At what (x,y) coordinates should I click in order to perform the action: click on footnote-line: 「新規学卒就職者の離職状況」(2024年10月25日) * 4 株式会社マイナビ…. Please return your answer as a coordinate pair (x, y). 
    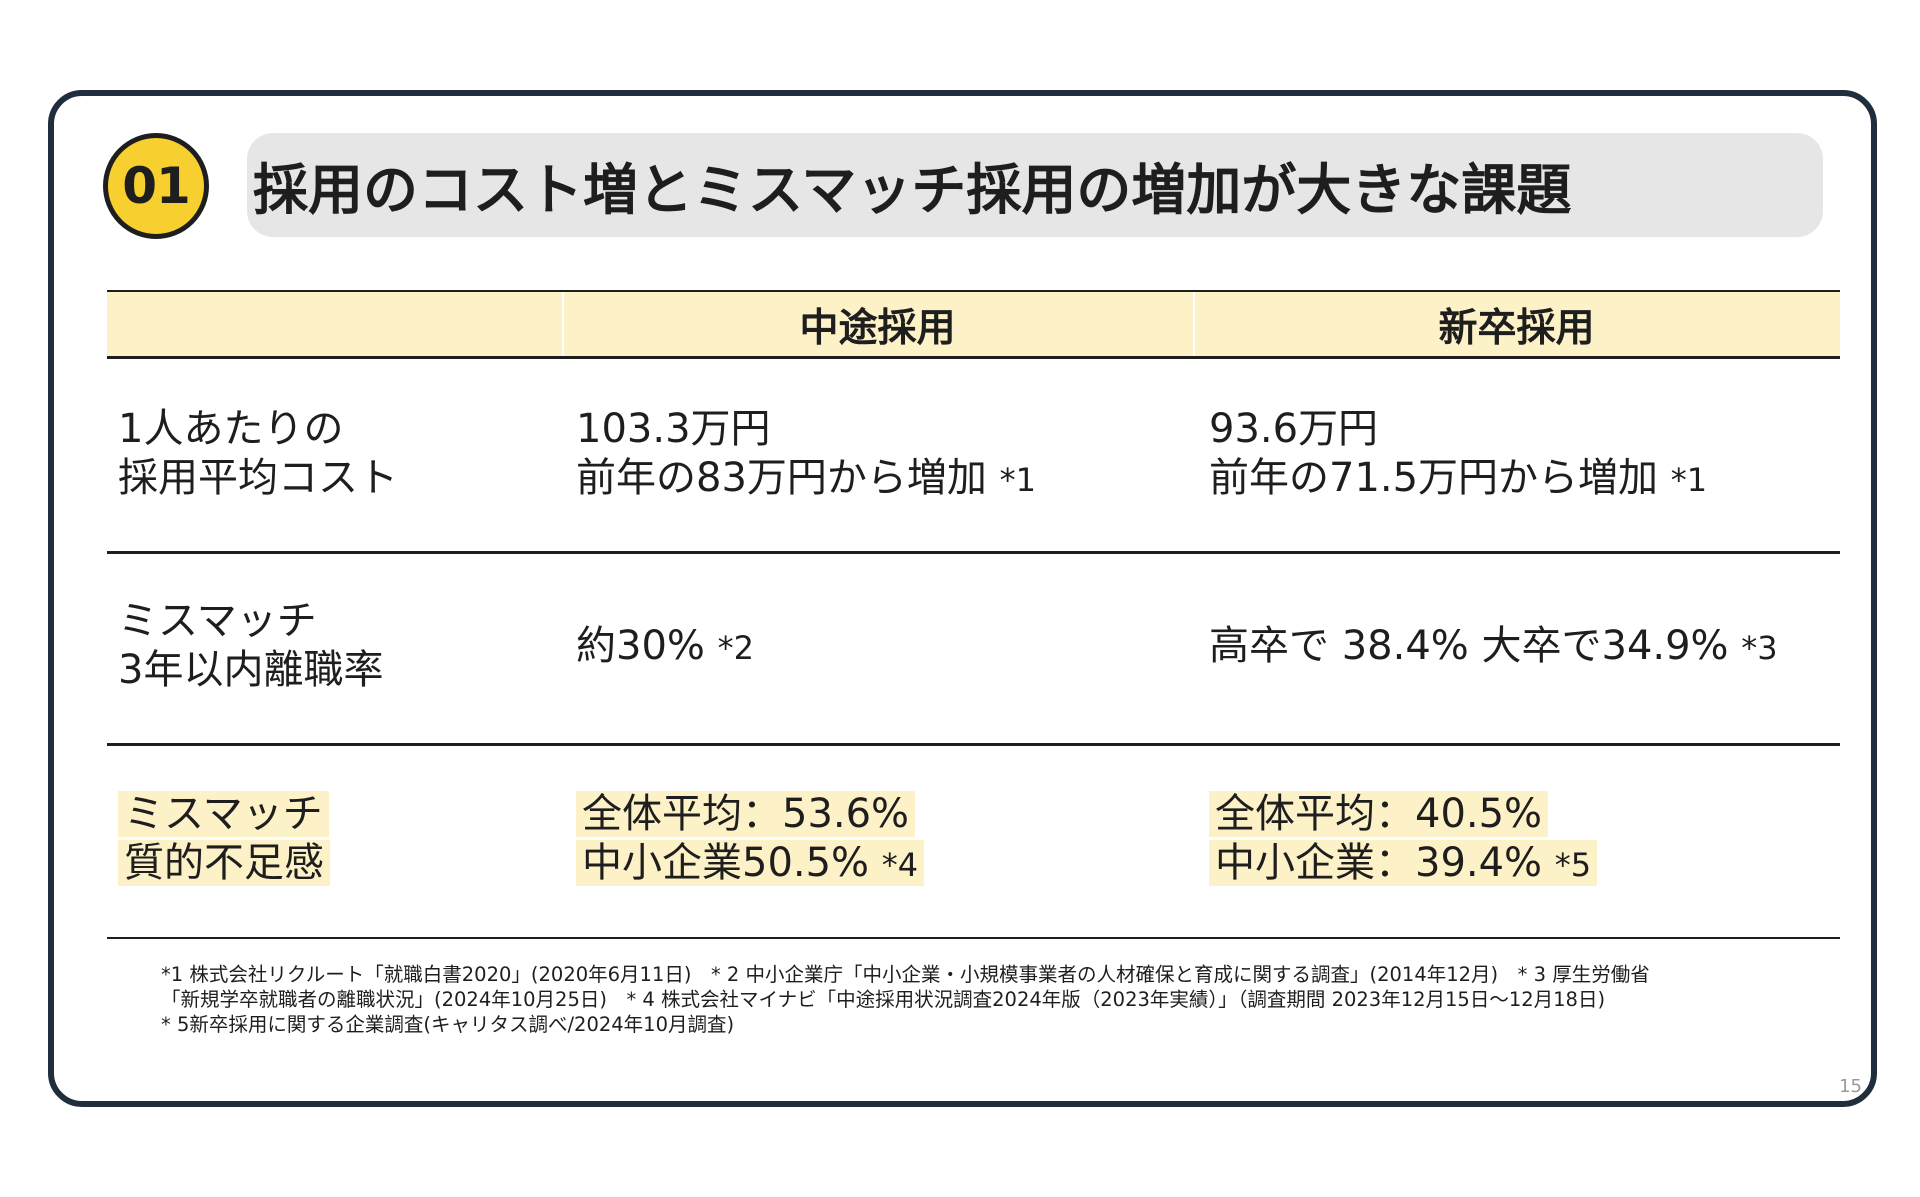
    Looking at the image, I should click on (883, 999).